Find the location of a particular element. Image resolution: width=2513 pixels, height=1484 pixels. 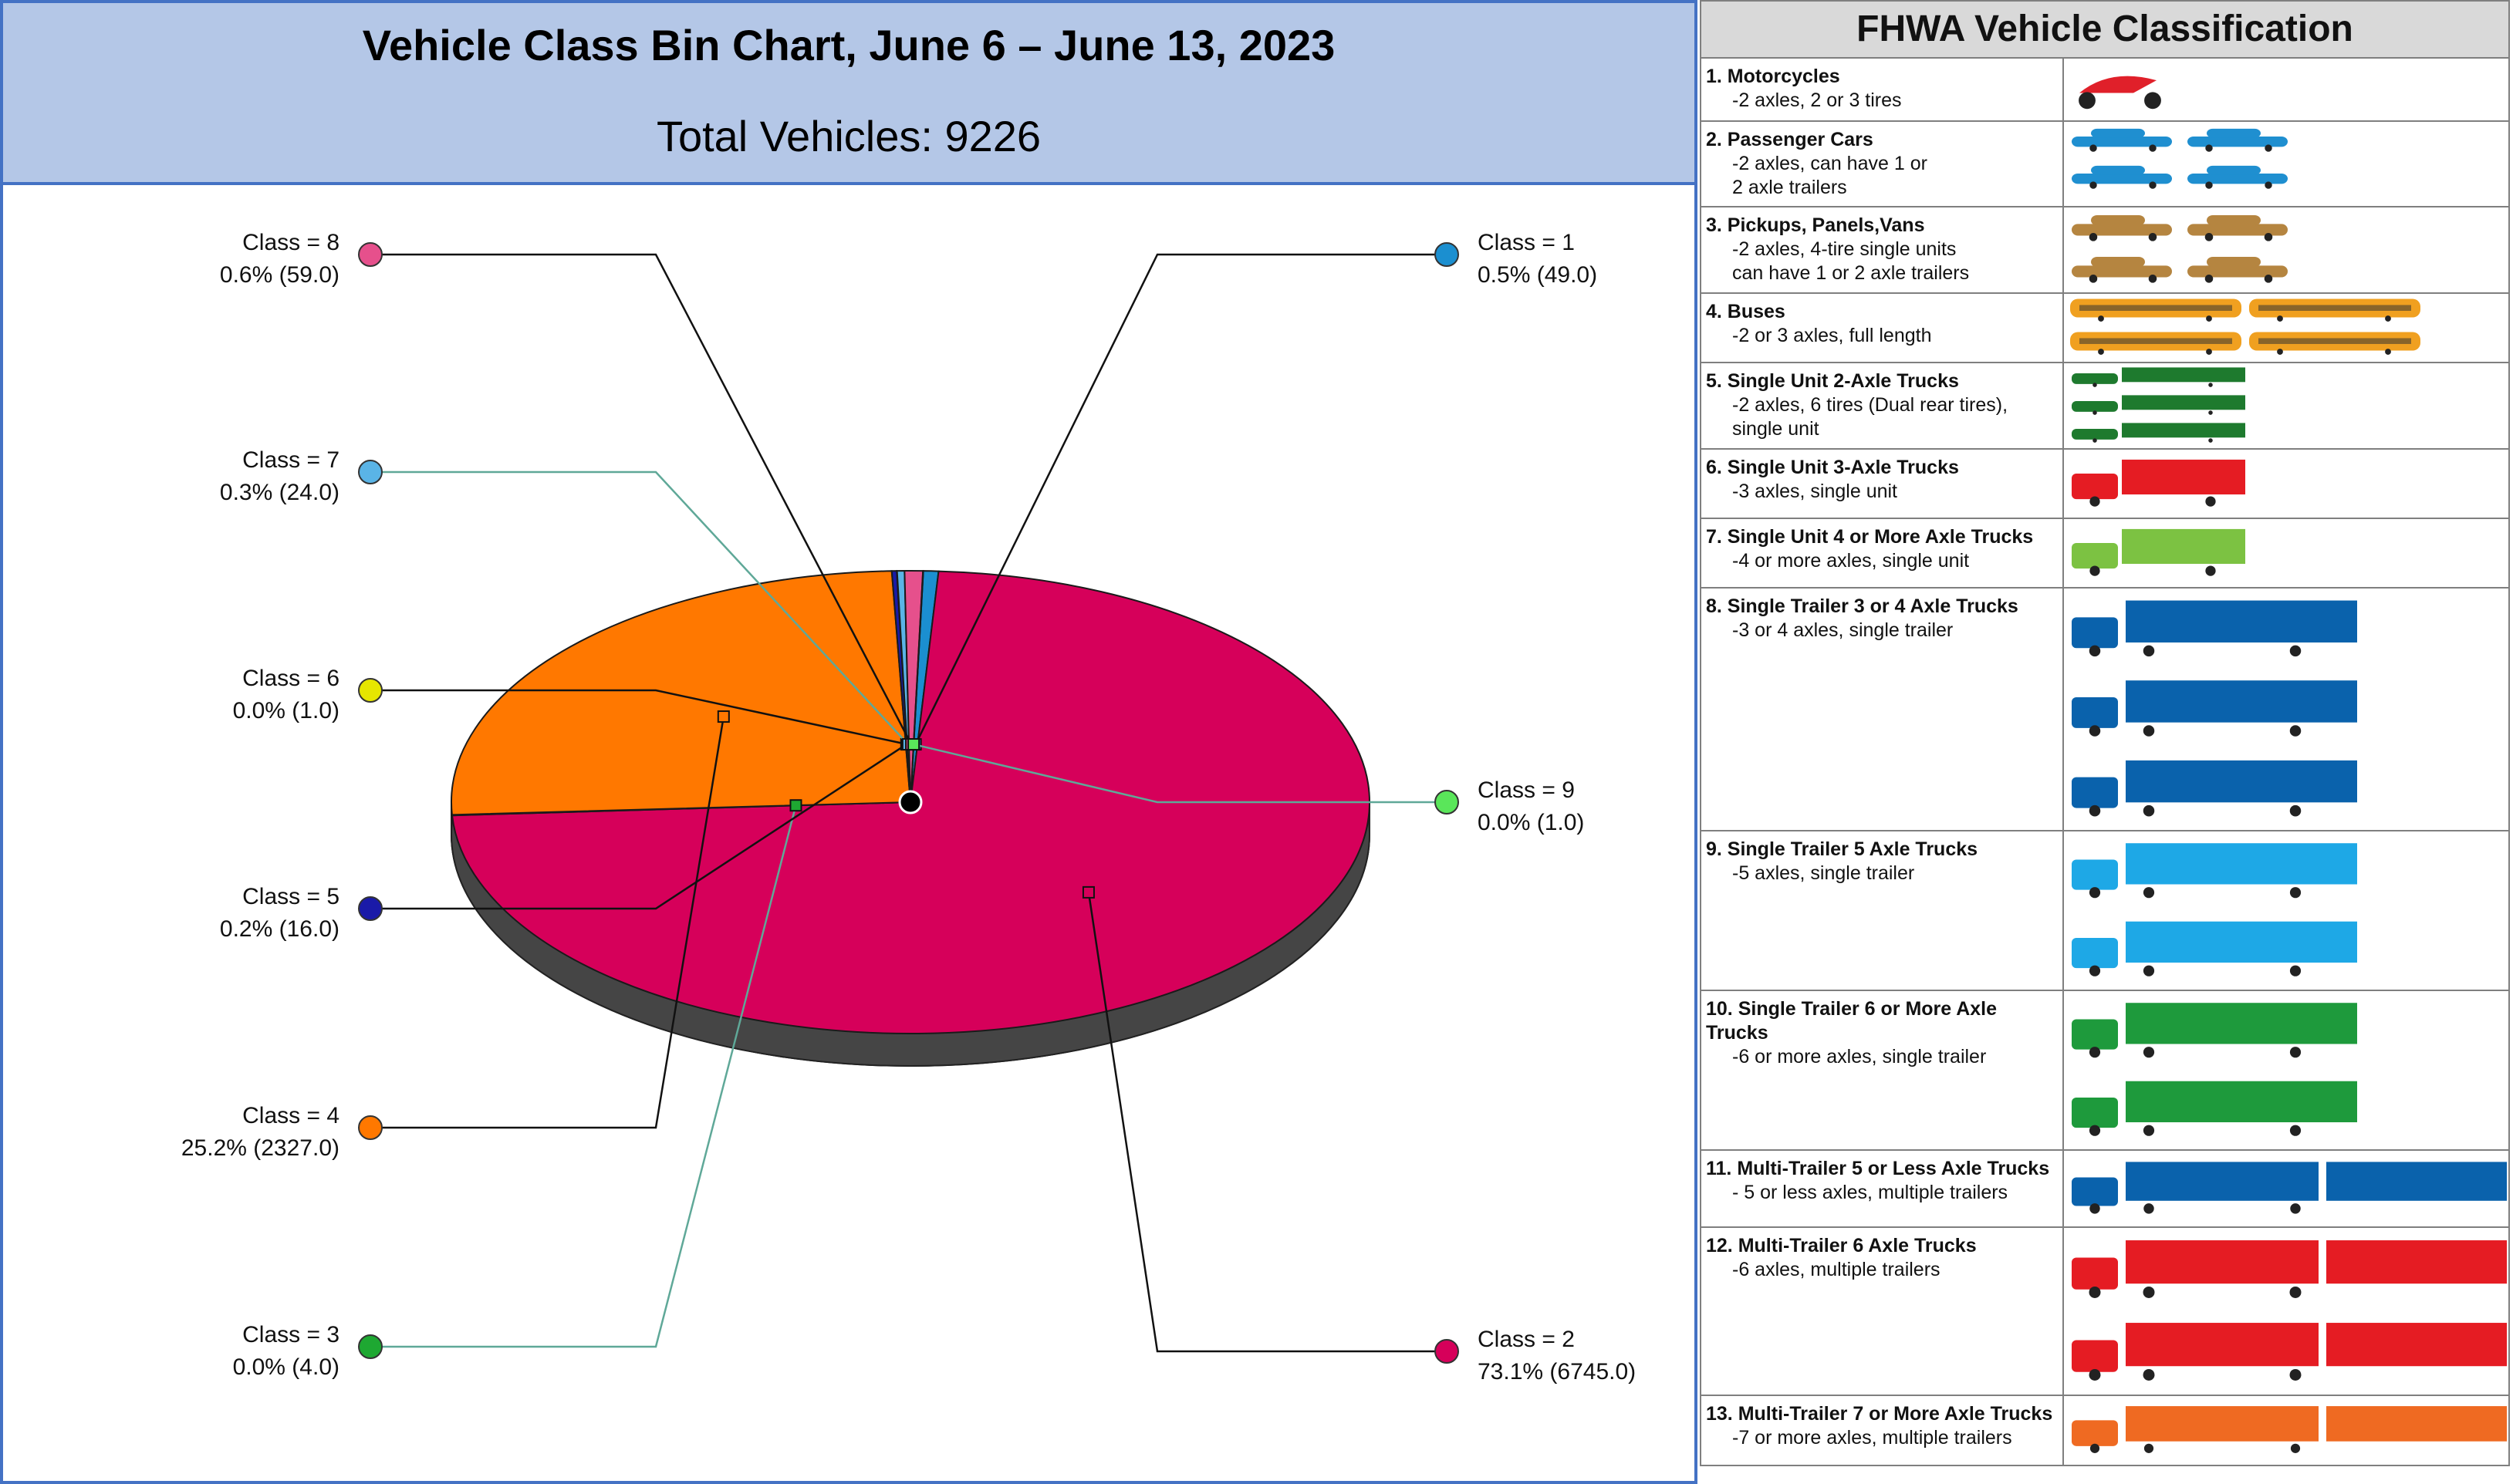

truck-2axle-icon is located at coordinates (2159, 405).